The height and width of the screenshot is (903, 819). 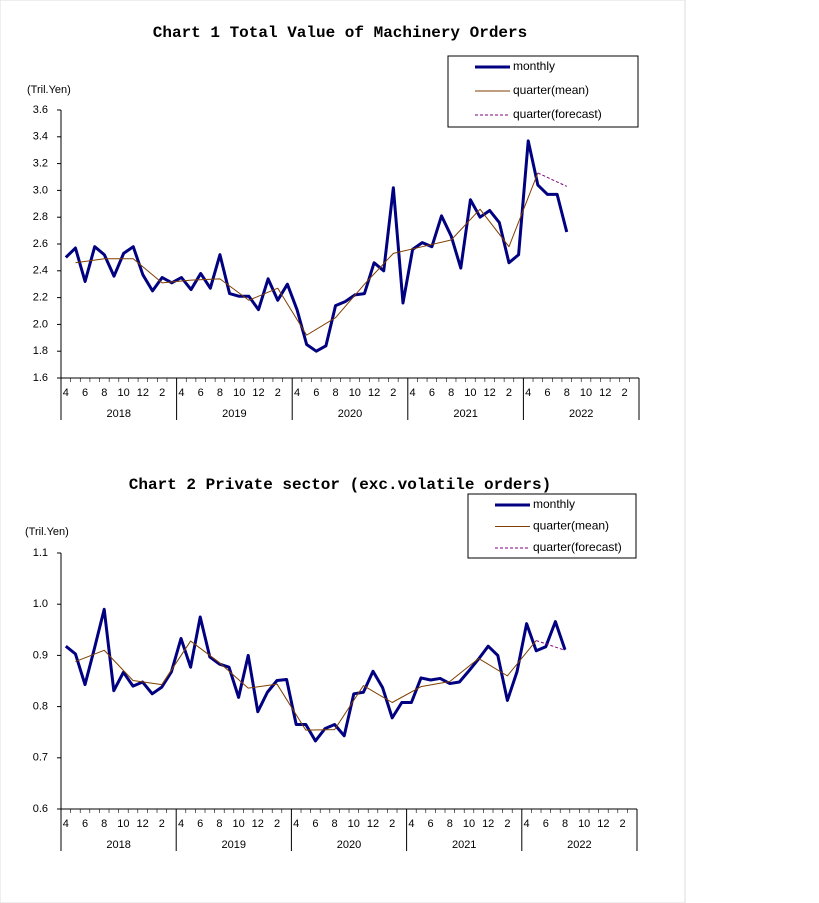 I want to click on y-tick-label: 3.6, so click(x=40, y=110).